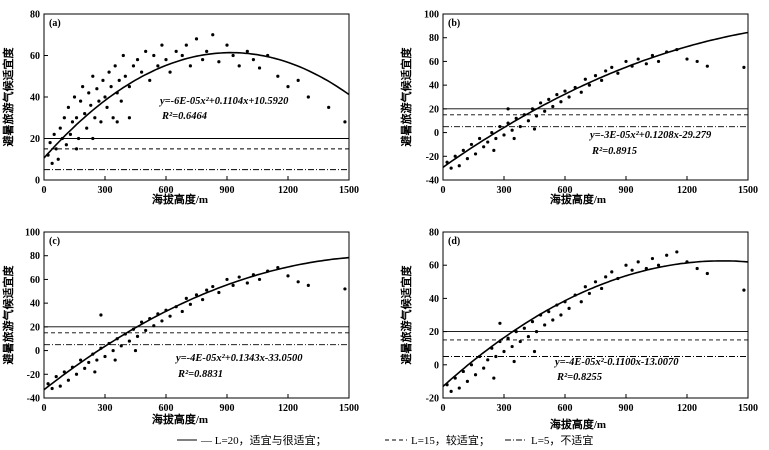 Image resolution: width=769 pixels, height=450 pixels. I want to click on fit-r2: R²=0.8915, so click(614, 151).